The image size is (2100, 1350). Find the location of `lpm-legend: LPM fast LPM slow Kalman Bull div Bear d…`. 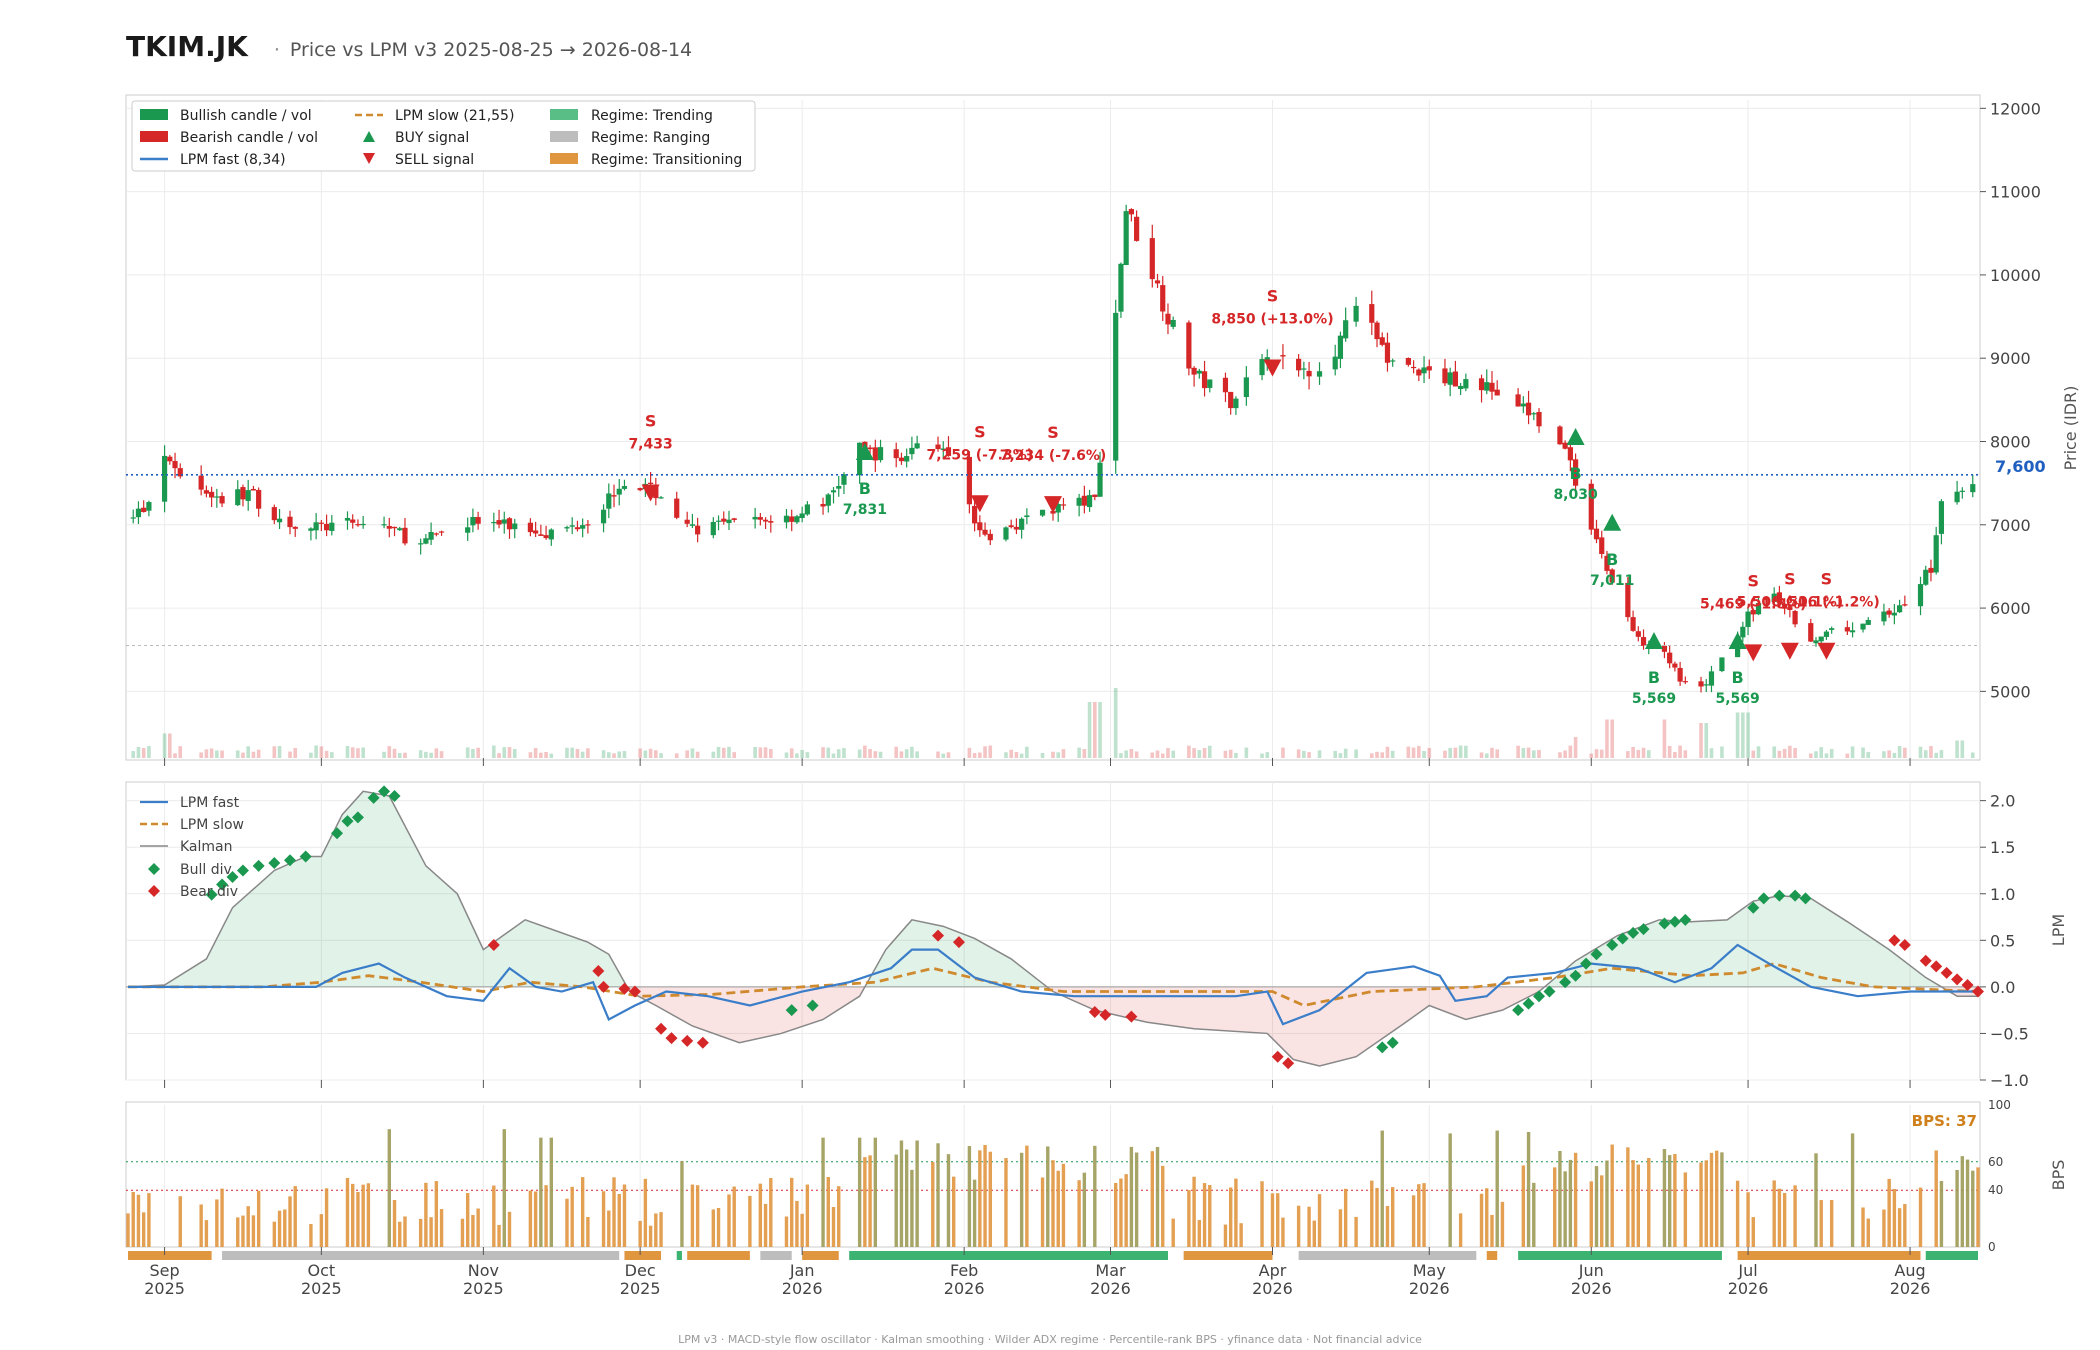

lpm-legend: LPM fast LPM slow Kalman Bull div Bear d… is located at coordinates (192, 847).